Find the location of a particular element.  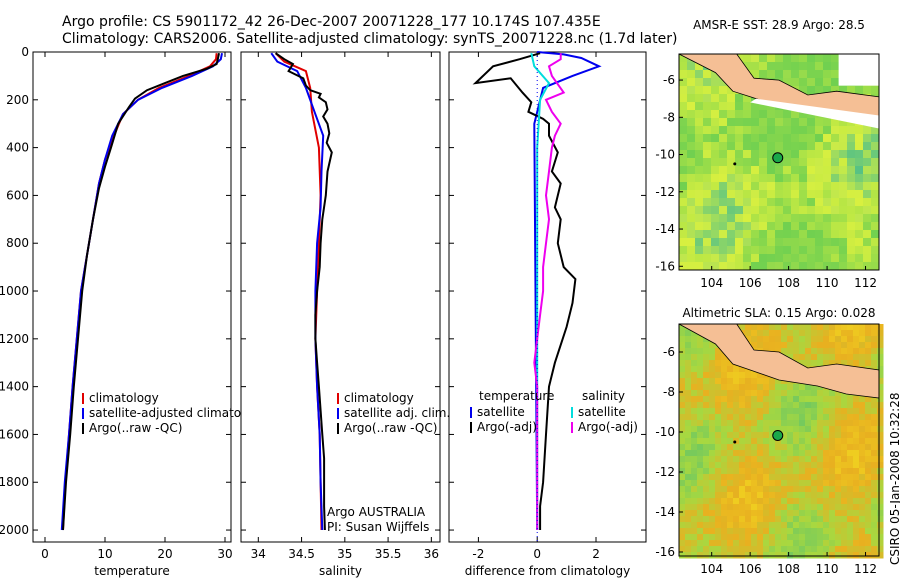

y-tick-label: 1400 is located at coordinates (14, 387).